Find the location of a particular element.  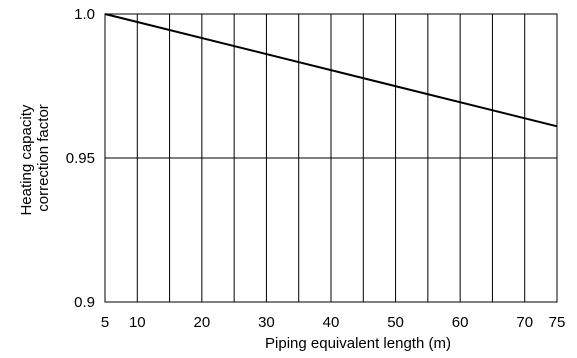

y-axis-label: Heating capacity correction factor is located at coordinates (35, 157).